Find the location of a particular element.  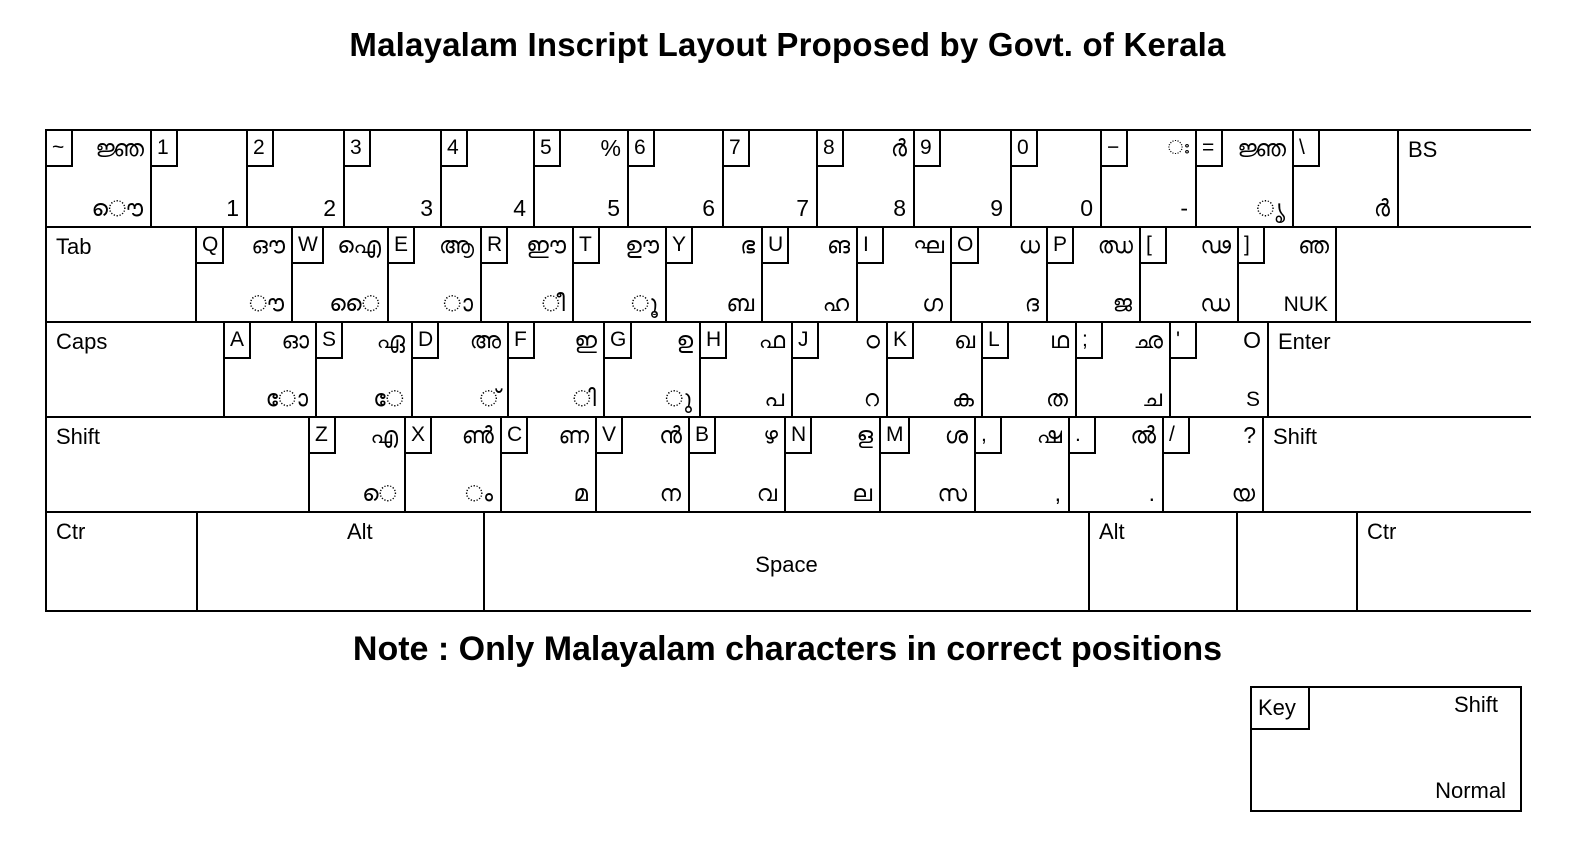

key-normal-glyph: ു is located at coordinates (678, 398).